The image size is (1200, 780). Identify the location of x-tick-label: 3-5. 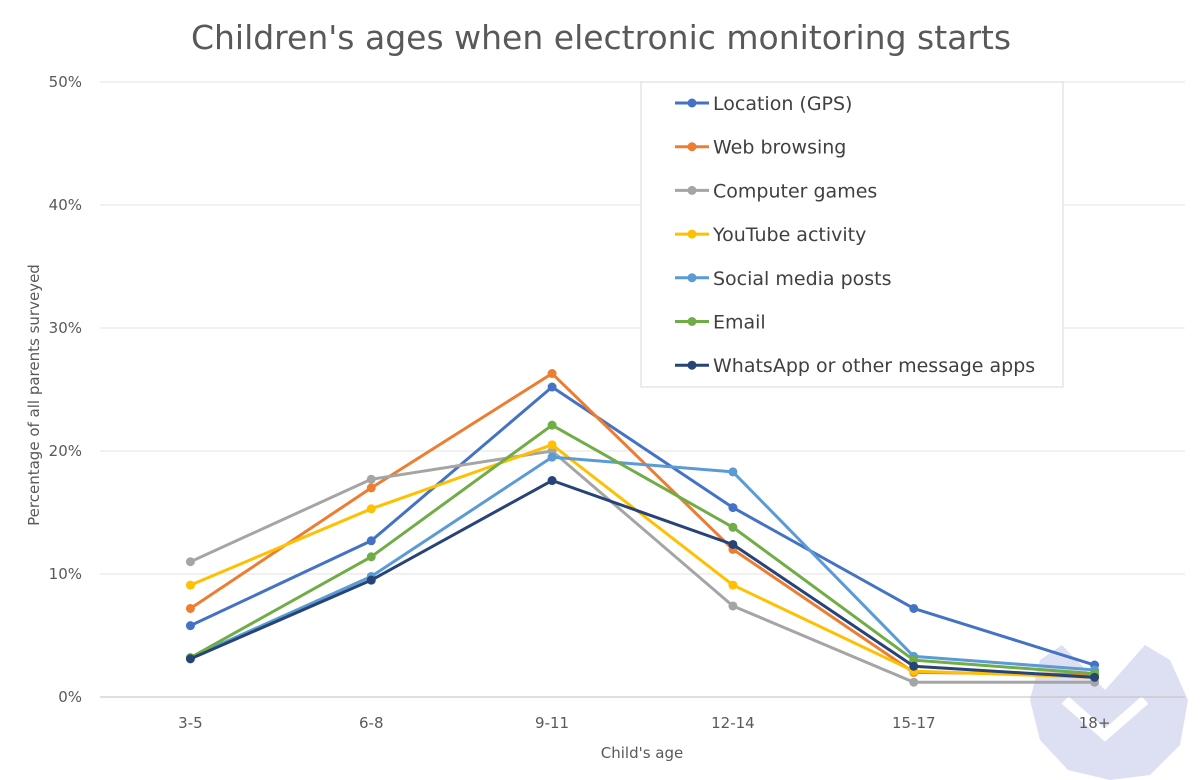
(190, 723).